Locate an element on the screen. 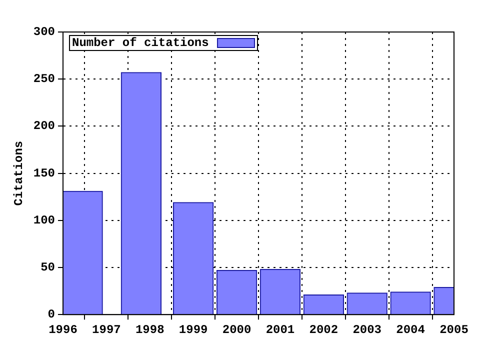 This screenshot has width=480, height=350. x-tick-label: 1998 is located at coordinates (149, 329).